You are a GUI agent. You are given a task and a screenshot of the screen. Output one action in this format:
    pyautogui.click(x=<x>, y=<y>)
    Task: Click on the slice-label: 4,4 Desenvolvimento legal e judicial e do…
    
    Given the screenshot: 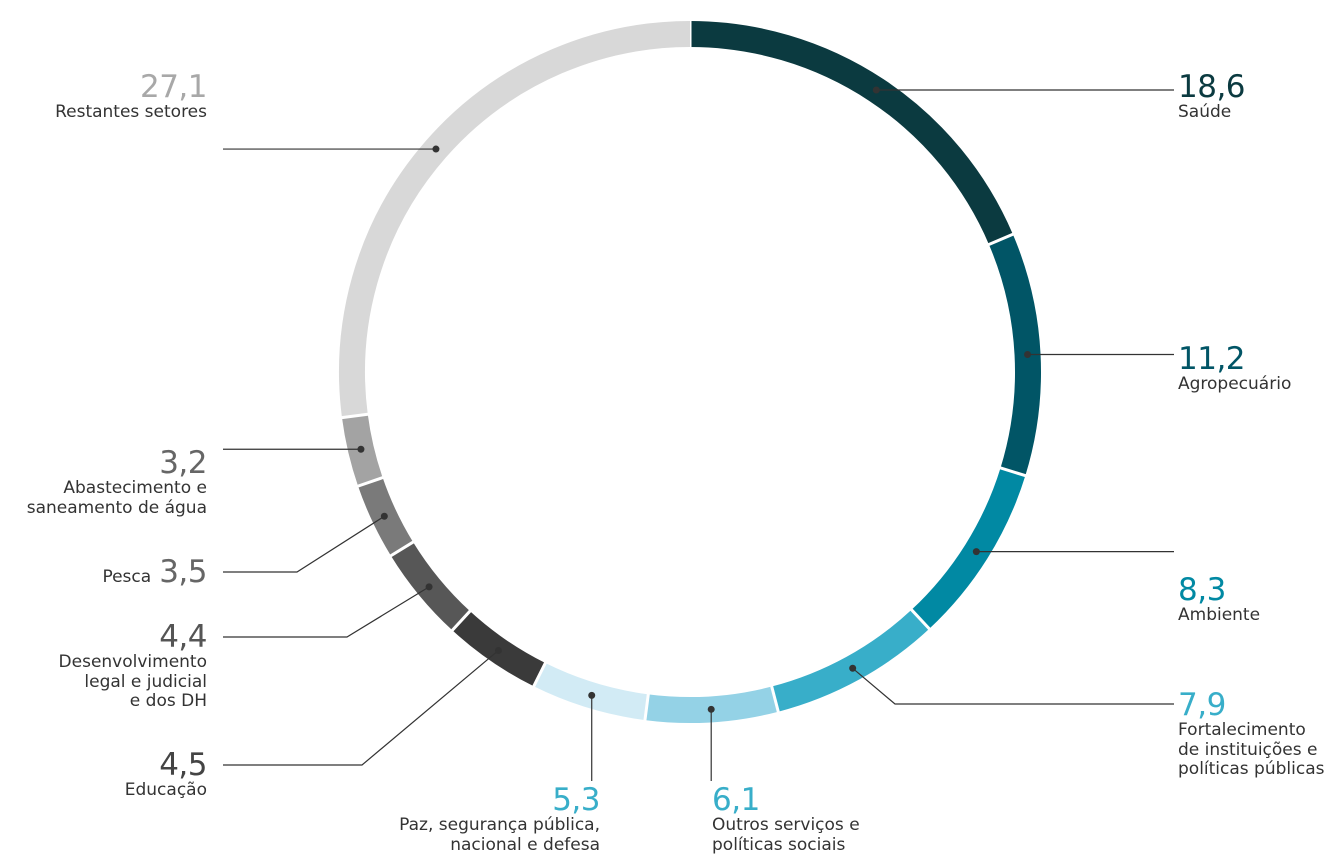 What is the action you would take?
    pyautogui.click(x=133, y=665)
    